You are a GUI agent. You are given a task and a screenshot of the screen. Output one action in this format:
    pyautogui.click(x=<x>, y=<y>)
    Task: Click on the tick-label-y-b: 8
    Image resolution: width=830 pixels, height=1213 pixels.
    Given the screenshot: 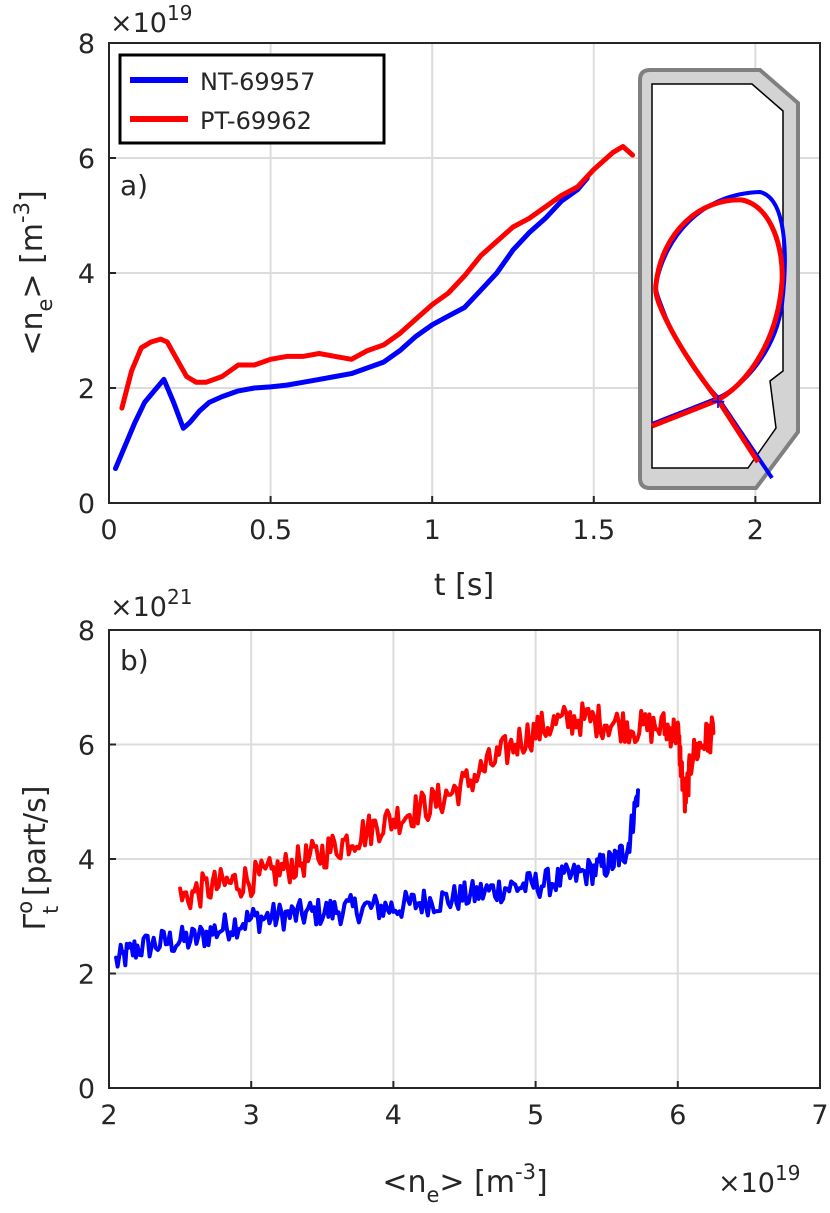 What is the action you would take?
    pyautogui.click(x=86, y=631)
    